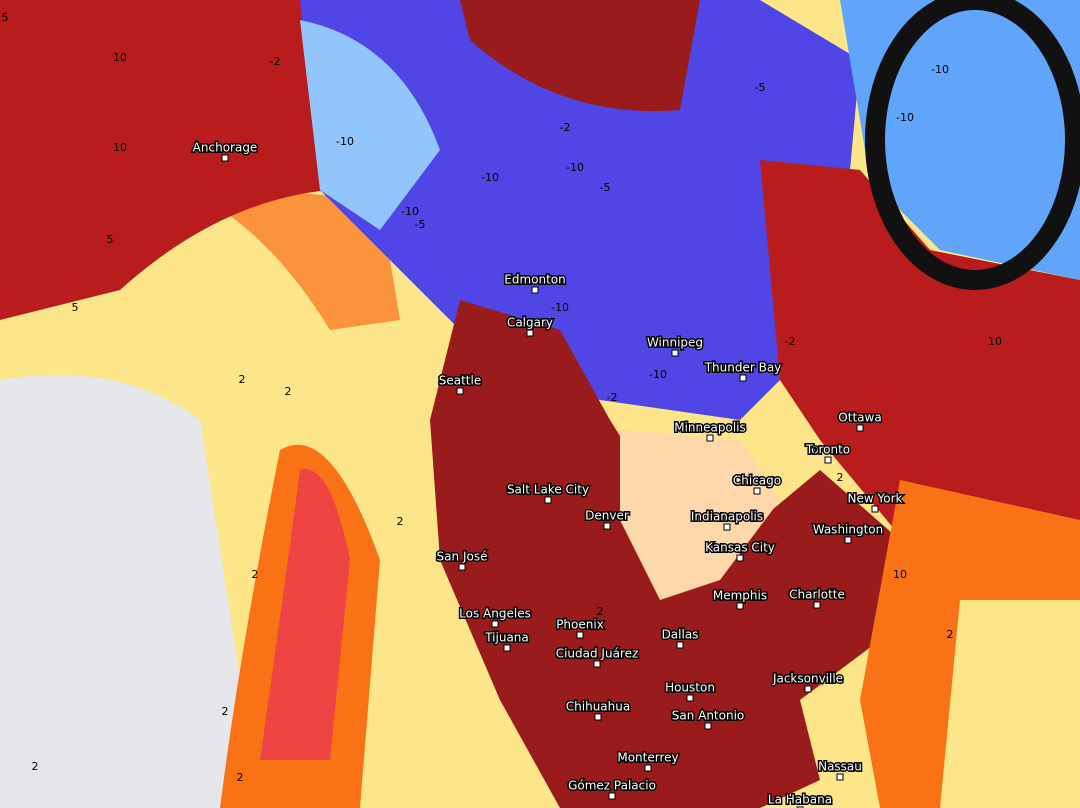 Image resolution: width=1080 pixels, height=808 pixels. Describe the element at coordinates (817, 595) in the screenshot. I see `city-label: Charlotte` at that location.